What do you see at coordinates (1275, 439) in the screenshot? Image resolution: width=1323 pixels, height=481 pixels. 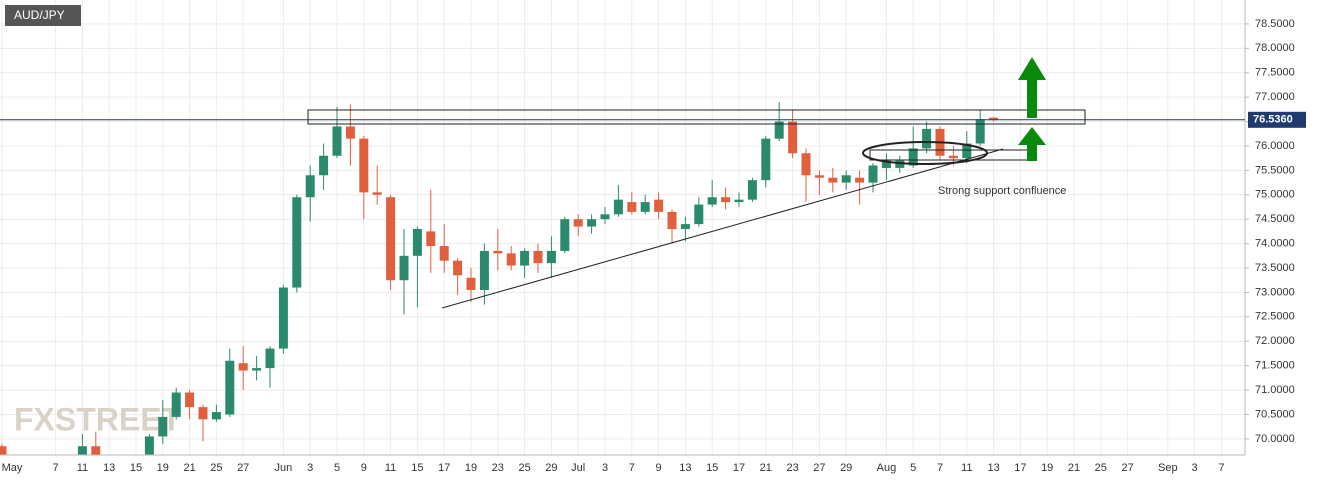 I see `y-tick-label: 70.0000` at bounding box center [1275, 439].